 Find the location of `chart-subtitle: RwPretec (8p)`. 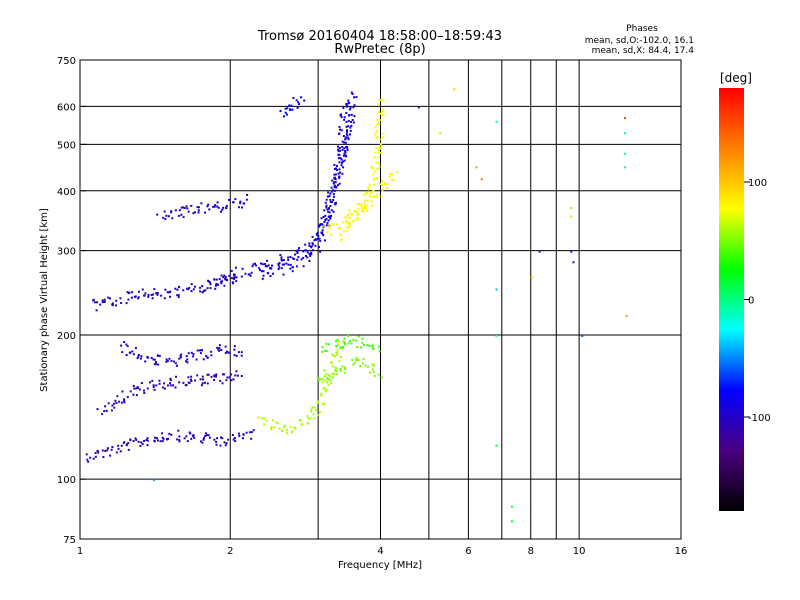

chart-subtitle: RwPretec (8p) is located at coordinates (379, 49).